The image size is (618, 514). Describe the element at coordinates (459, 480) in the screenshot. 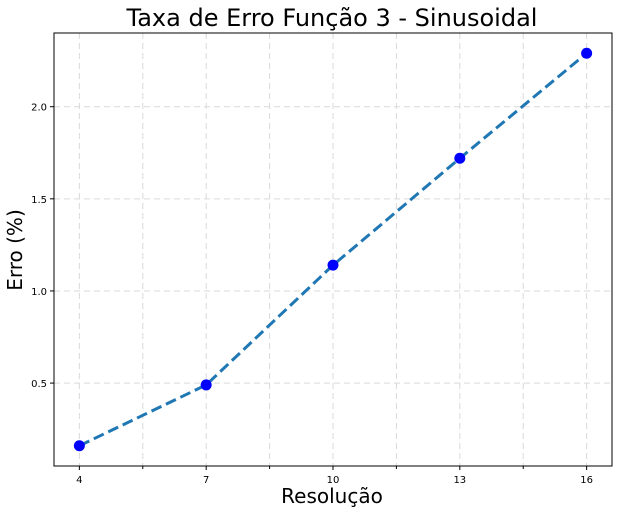

I see `x-tick-label: 13` at that location.